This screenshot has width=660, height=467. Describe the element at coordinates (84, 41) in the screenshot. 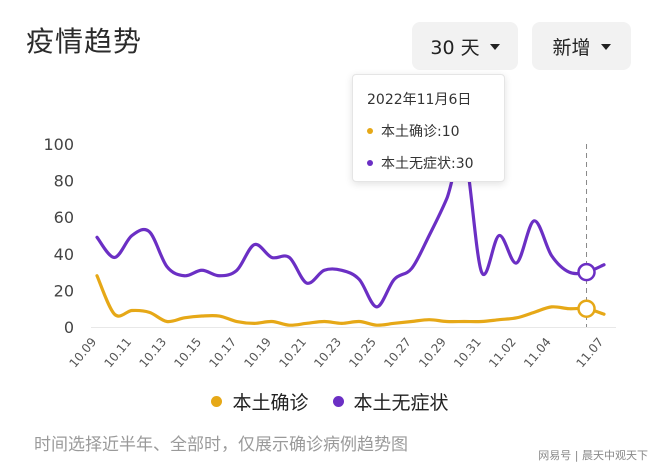

I see `page-title: 疫情趋势` at that location.